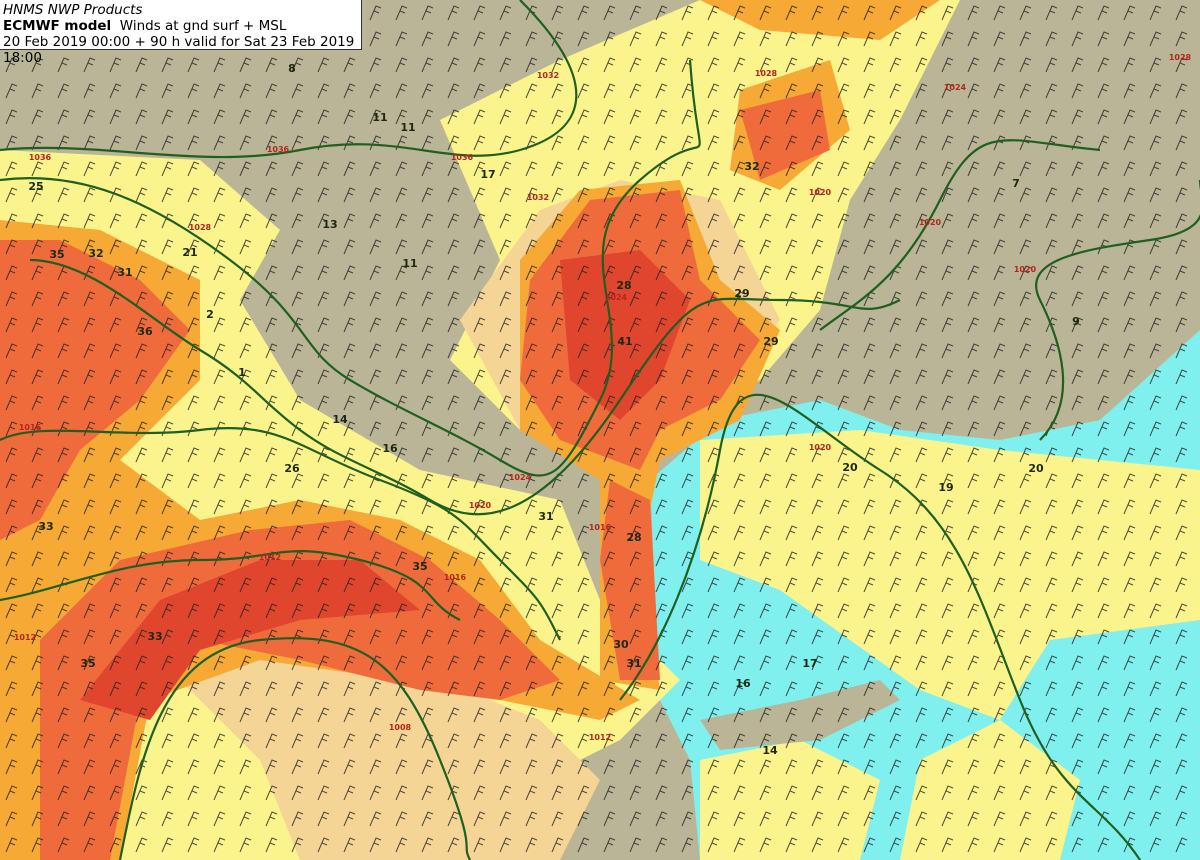 This screenshot has width=1200, height=860. I want to click on wind-speed-label: 30, so click(621, 644).